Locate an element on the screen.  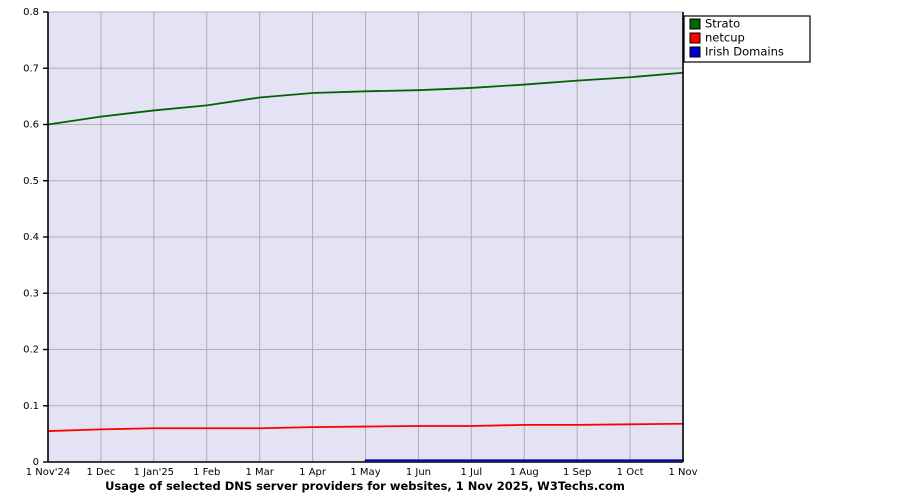
y-tick-label: 0.8 is located at coordinates (31, 12).